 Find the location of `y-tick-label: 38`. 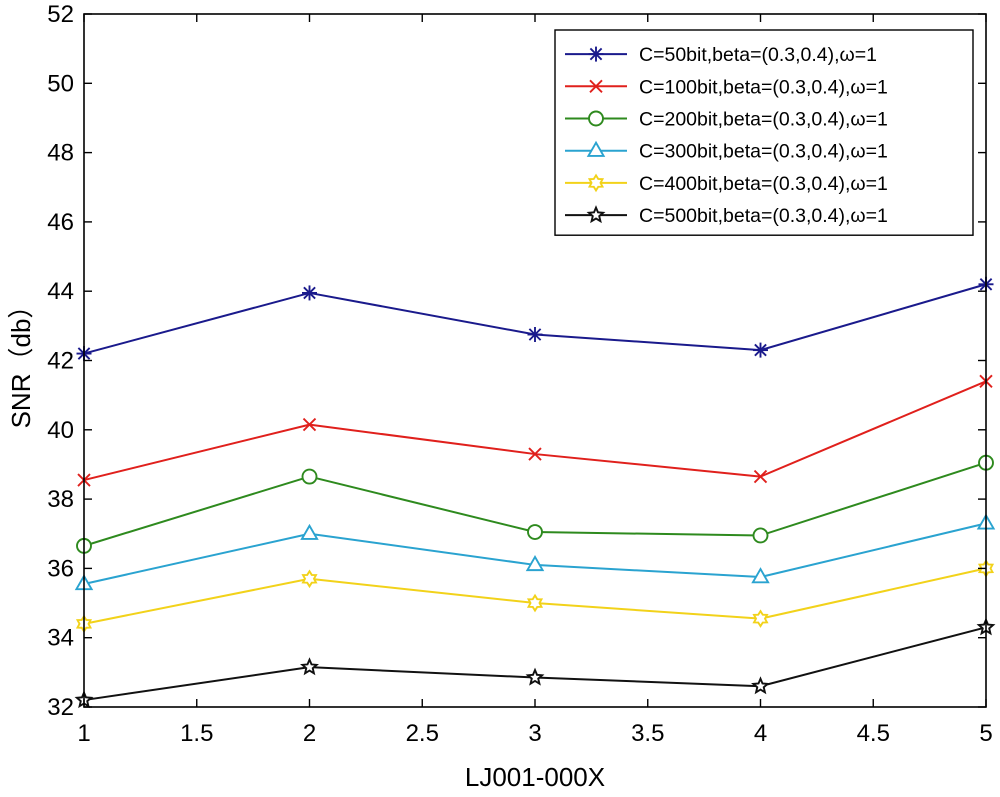

y-tick-label: 38 is located at coordinates (60, 499).